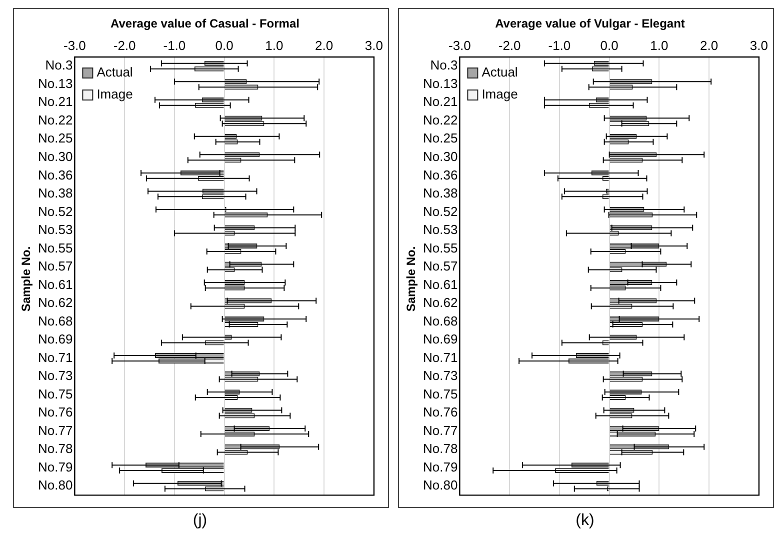  What do you see at coordinates (205, 23) in the screenshot?
I see `chart-title: Average value of Casual - Formal` at bounding box center [205, 23].